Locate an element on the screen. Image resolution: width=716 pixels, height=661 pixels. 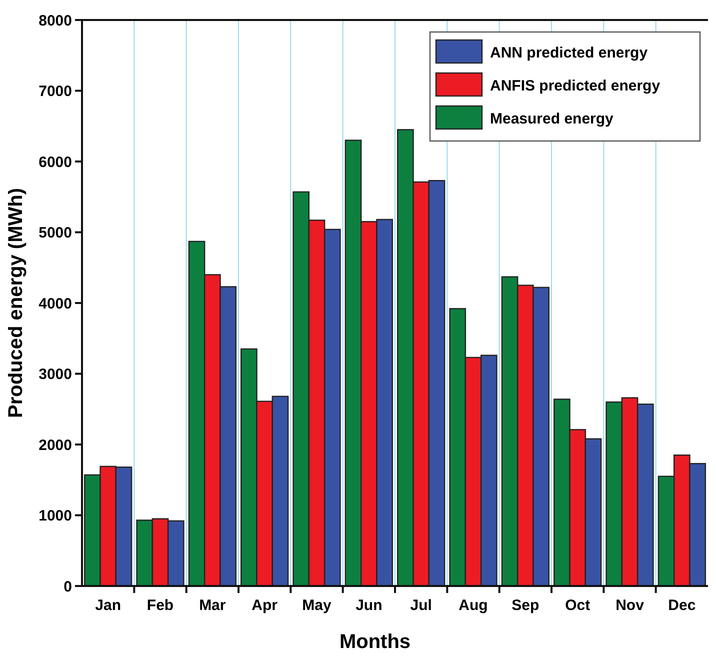
legend-label: Measured energy is located at coordinates (552, 119).